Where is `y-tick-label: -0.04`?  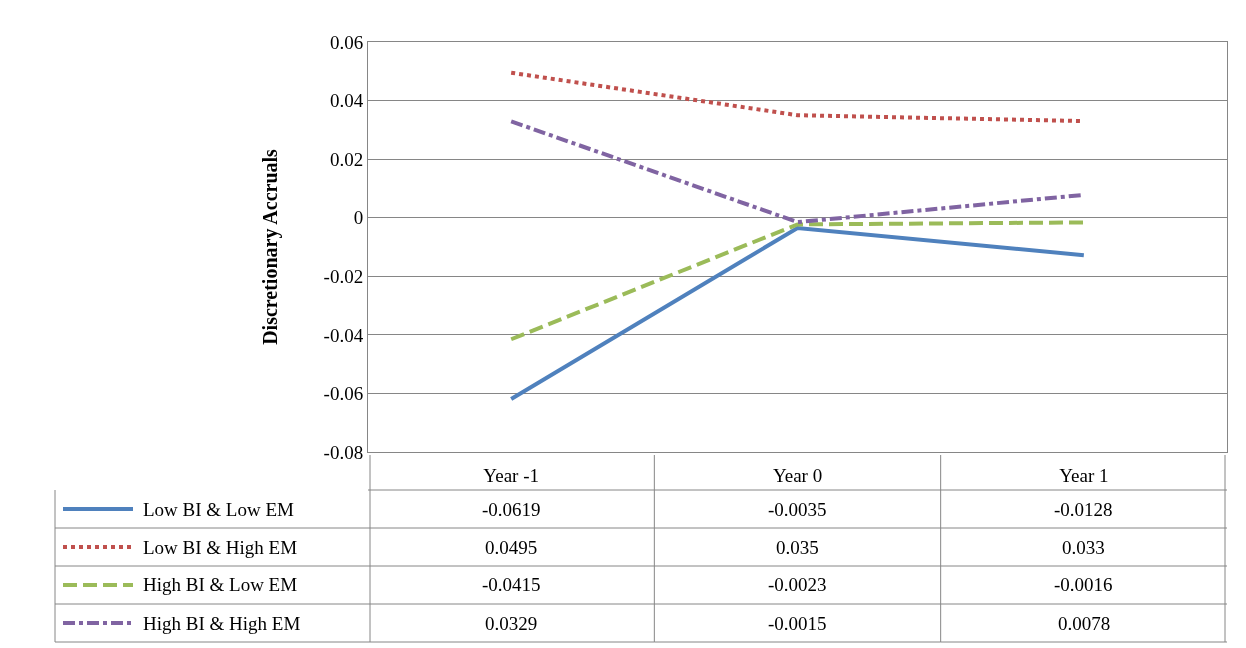
y-tick-label: -0.04 is located at coordinates (343, 335).